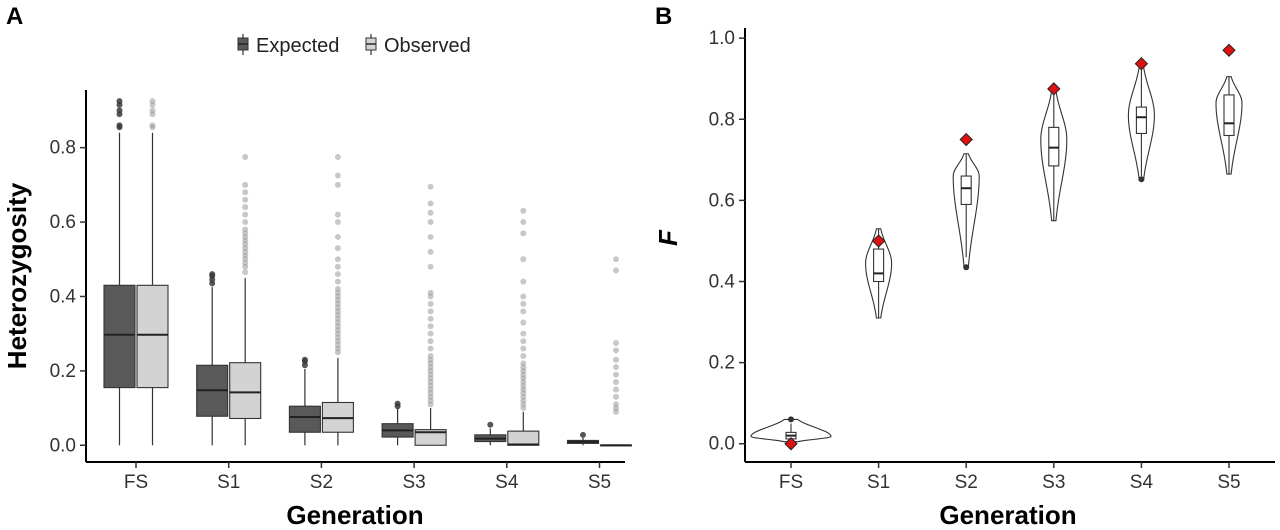 This screenshot has height=530, width=1280. Describe the element at coordinates (791, 433) in the screenshot. I see `violin-group-fs` at that location.